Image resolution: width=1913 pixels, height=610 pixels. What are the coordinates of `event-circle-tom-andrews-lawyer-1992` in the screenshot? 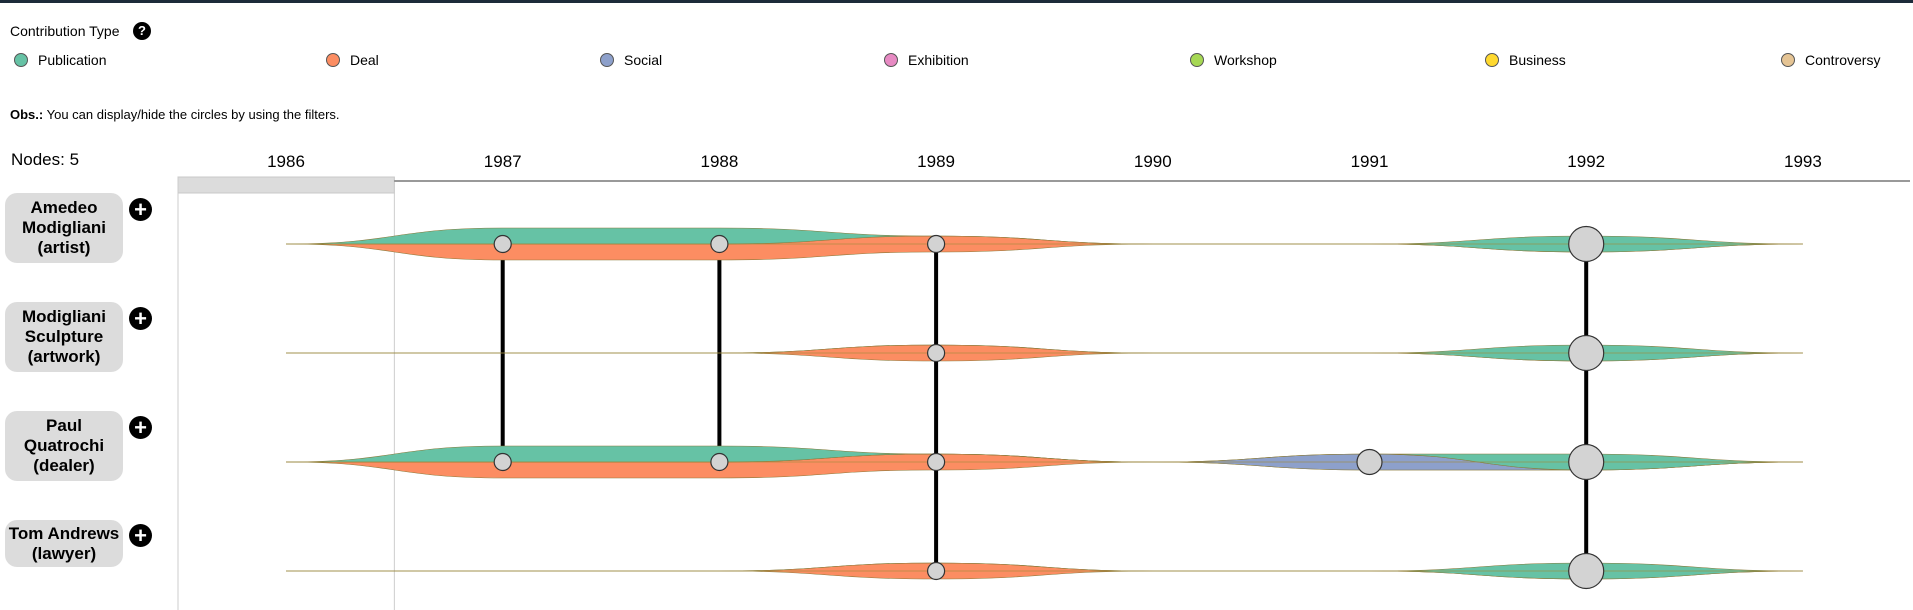 It's located at (1586, 571).